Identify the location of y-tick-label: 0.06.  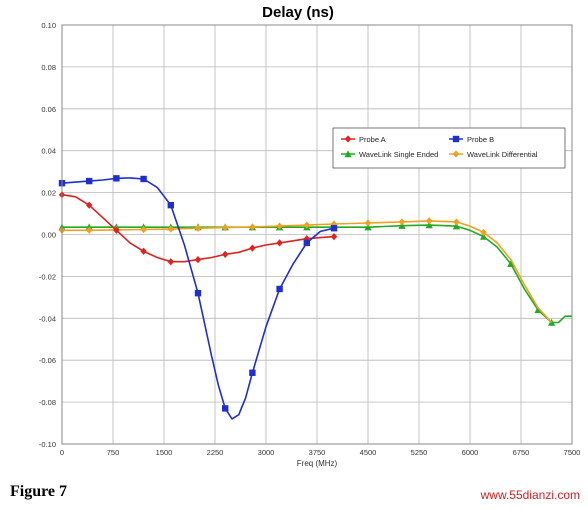
(48, 109).